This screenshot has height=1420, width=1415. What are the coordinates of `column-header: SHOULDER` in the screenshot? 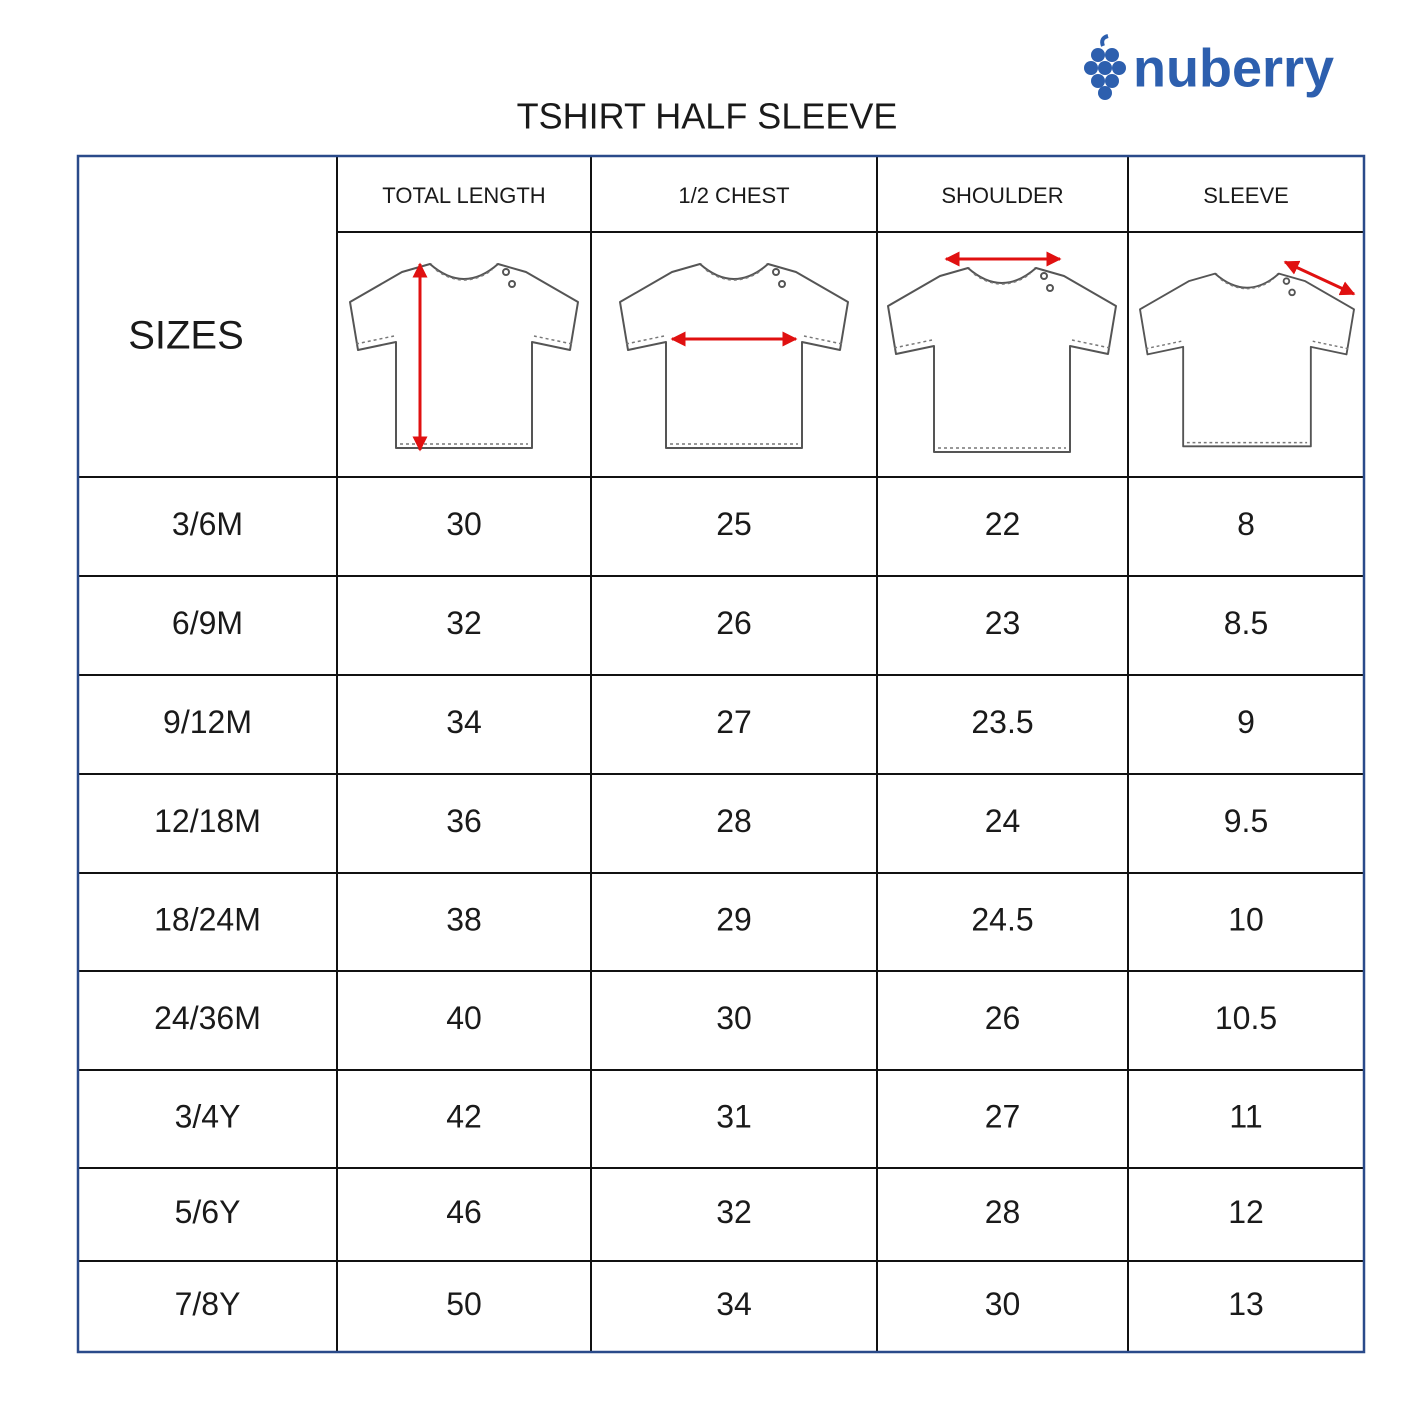 It's located at (1002, 195).